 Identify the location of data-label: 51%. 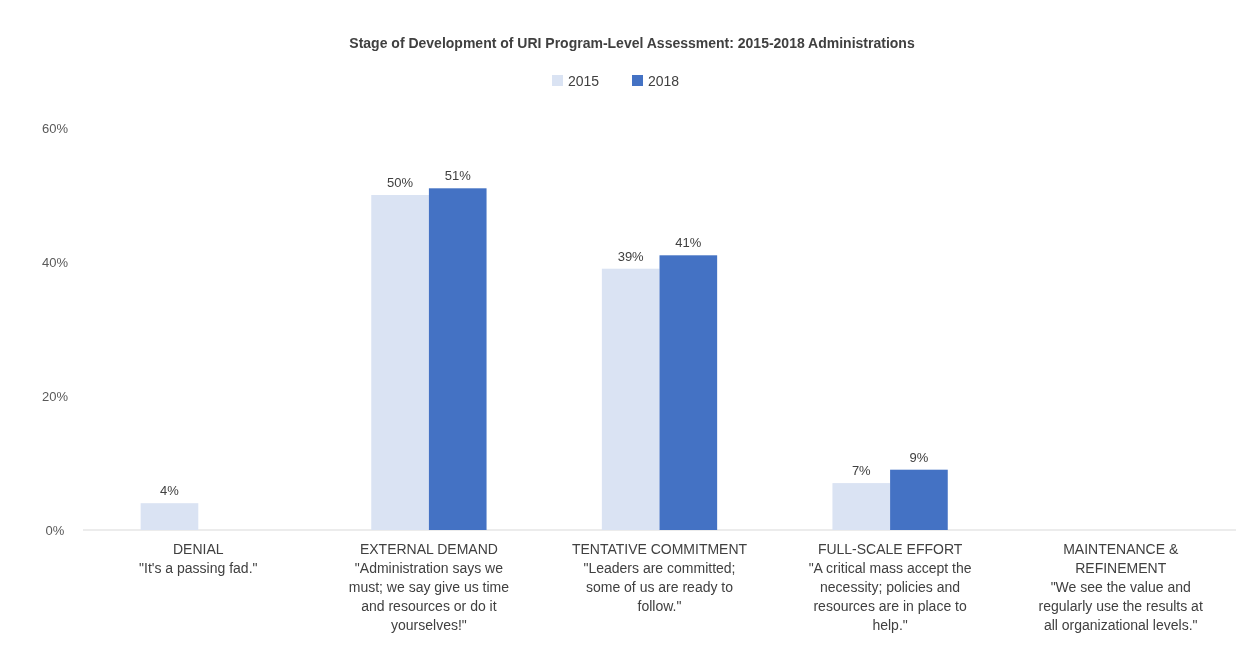
(458, 176).